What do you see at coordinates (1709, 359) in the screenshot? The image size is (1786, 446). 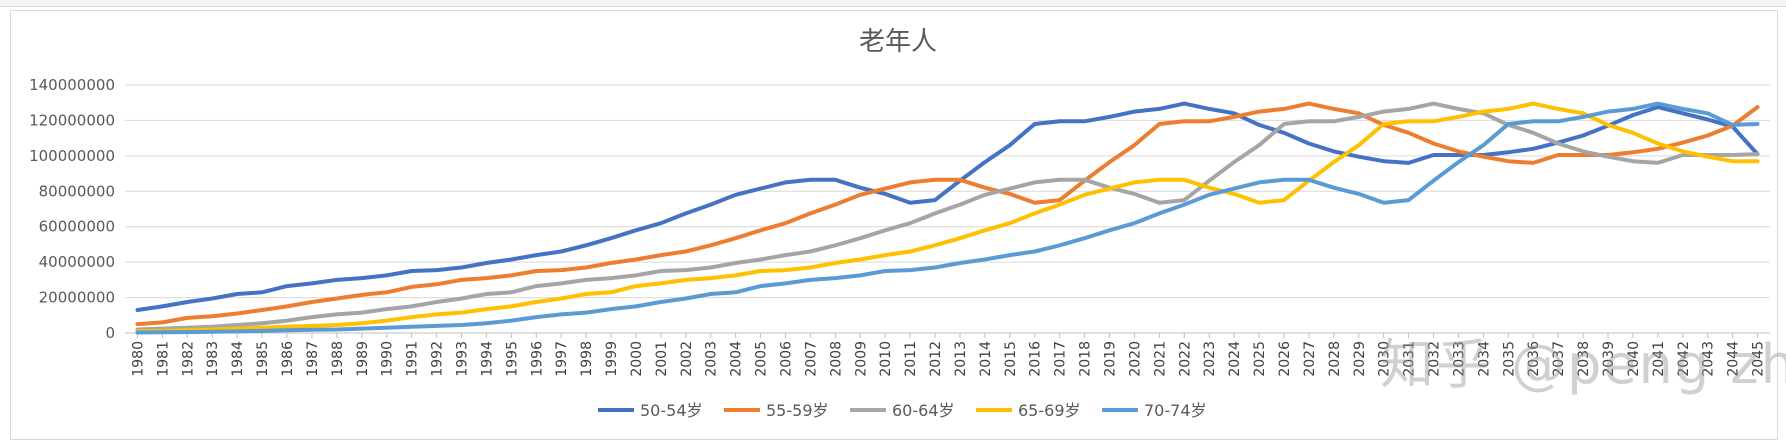 I see `x-tick-label: 2043` at bounding box center [1709, 359].